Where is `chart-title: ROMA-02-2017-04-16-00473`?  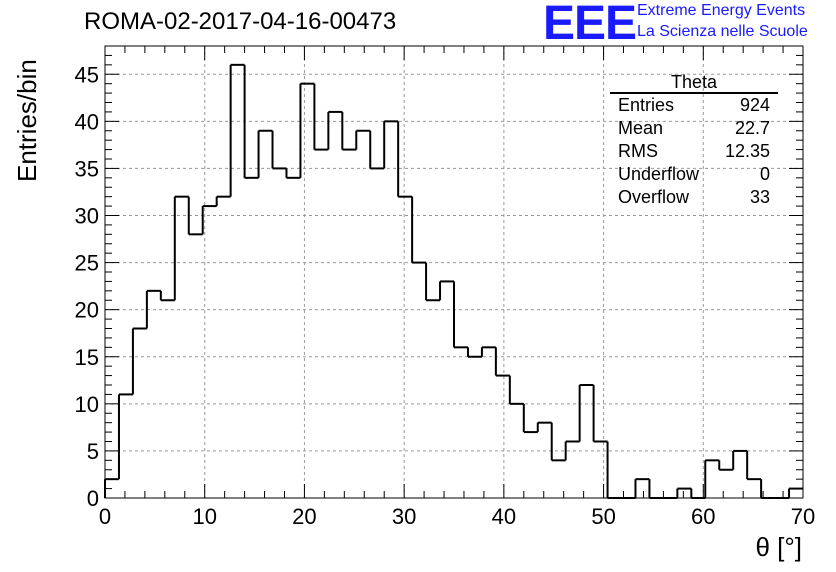 chart-title: ROMA-02-2017-04-16-00473 is located at coordinates (240, 21).